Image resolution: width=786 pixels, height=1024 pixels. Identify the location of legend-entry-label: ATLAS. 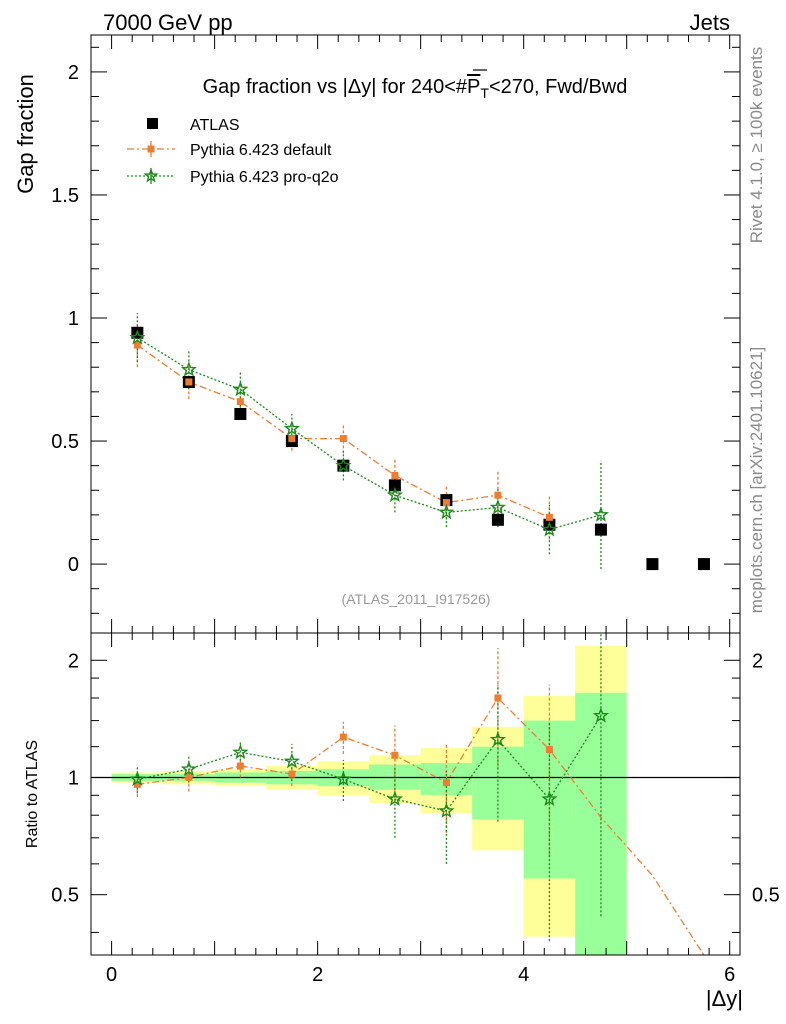
(215, 125).